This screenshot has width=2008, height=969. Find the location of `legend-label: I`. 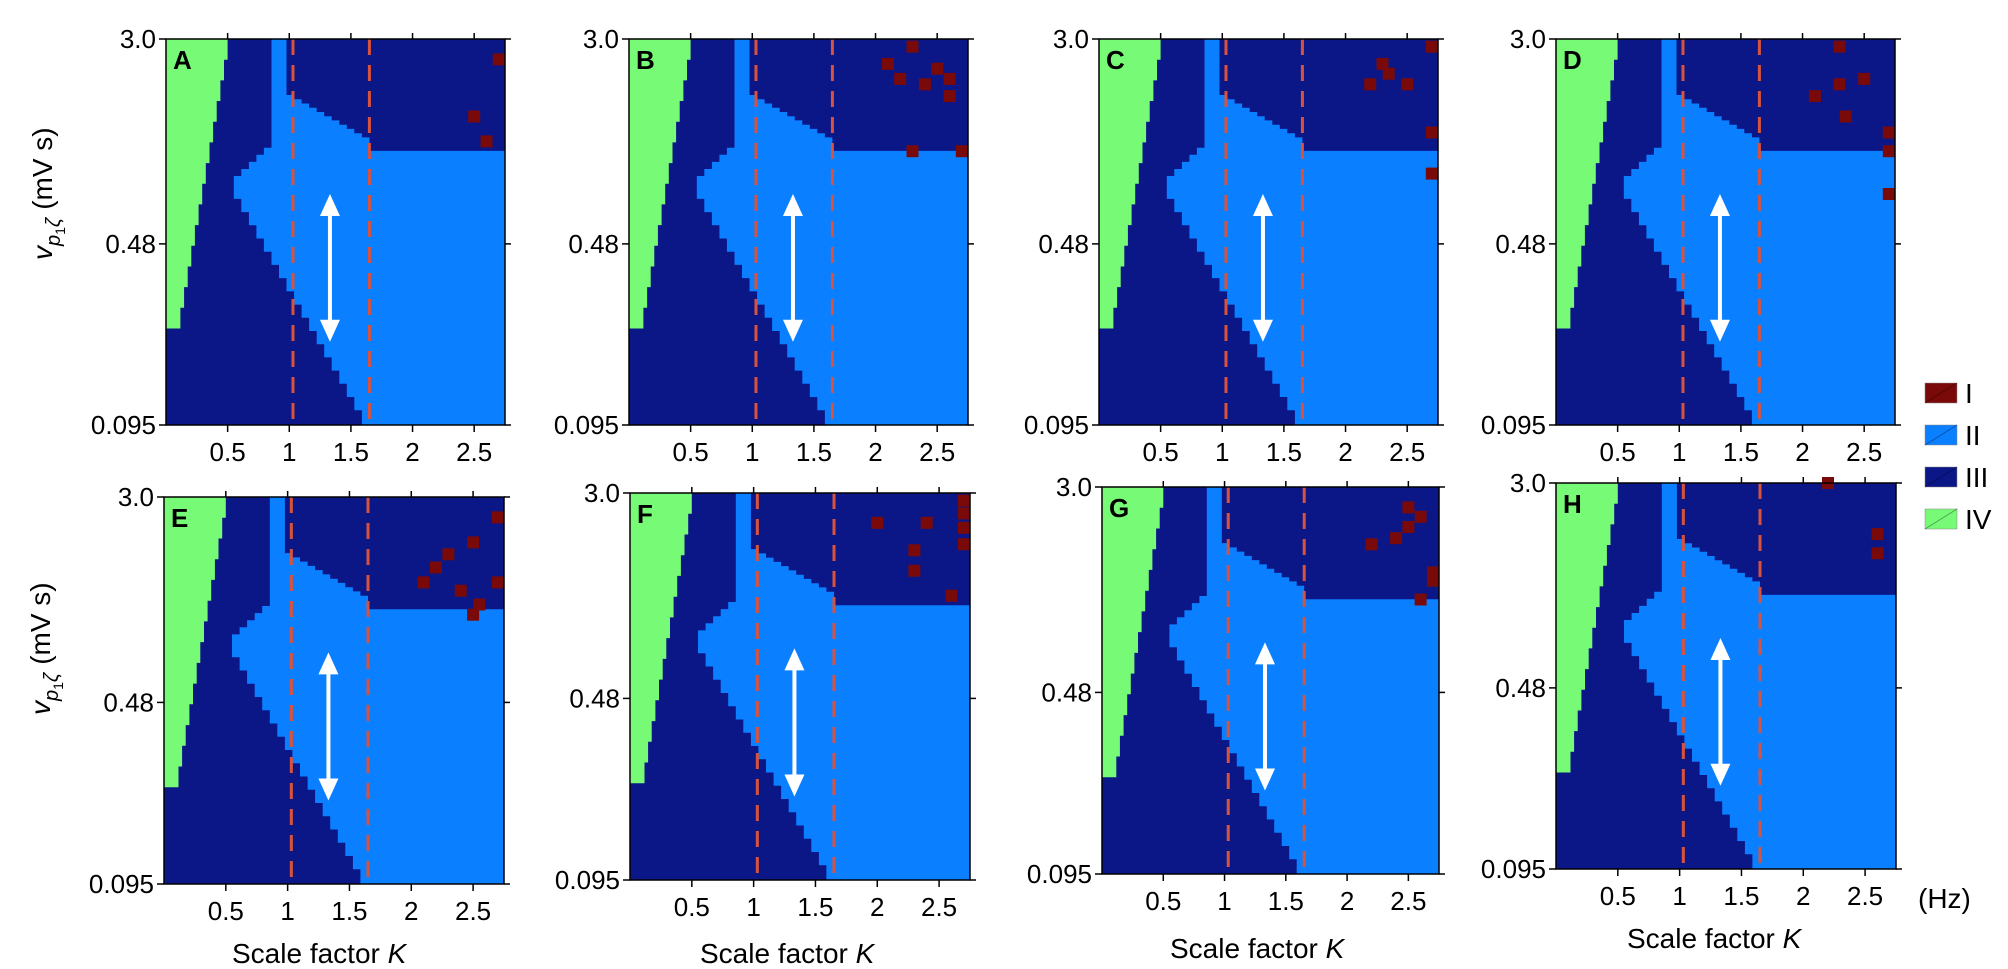

legend-label: I is located at coordinates (1969, 393).